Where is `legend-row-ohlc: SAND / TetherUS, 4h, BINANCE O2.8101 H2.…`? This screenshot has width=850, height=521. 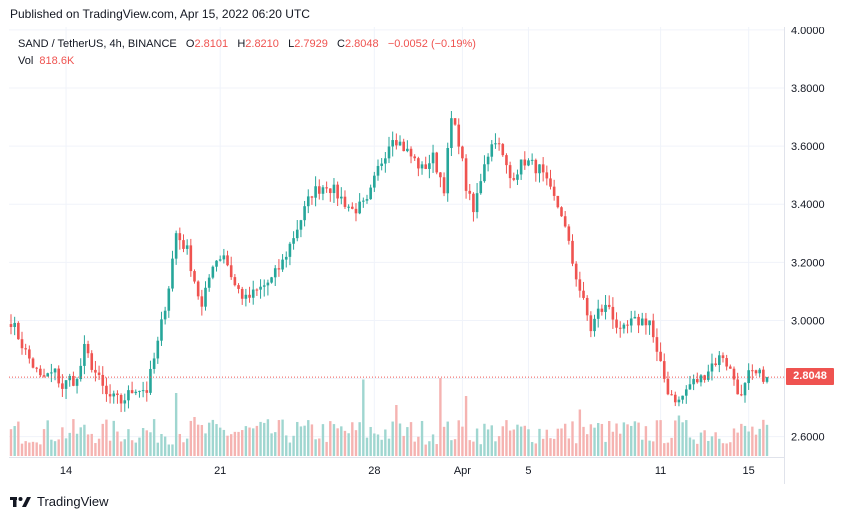
legend-row-ohlc: SAND / TetherUS, 4h, BINANCE O2.8101 H2.… is located at coordinates (247, 44).